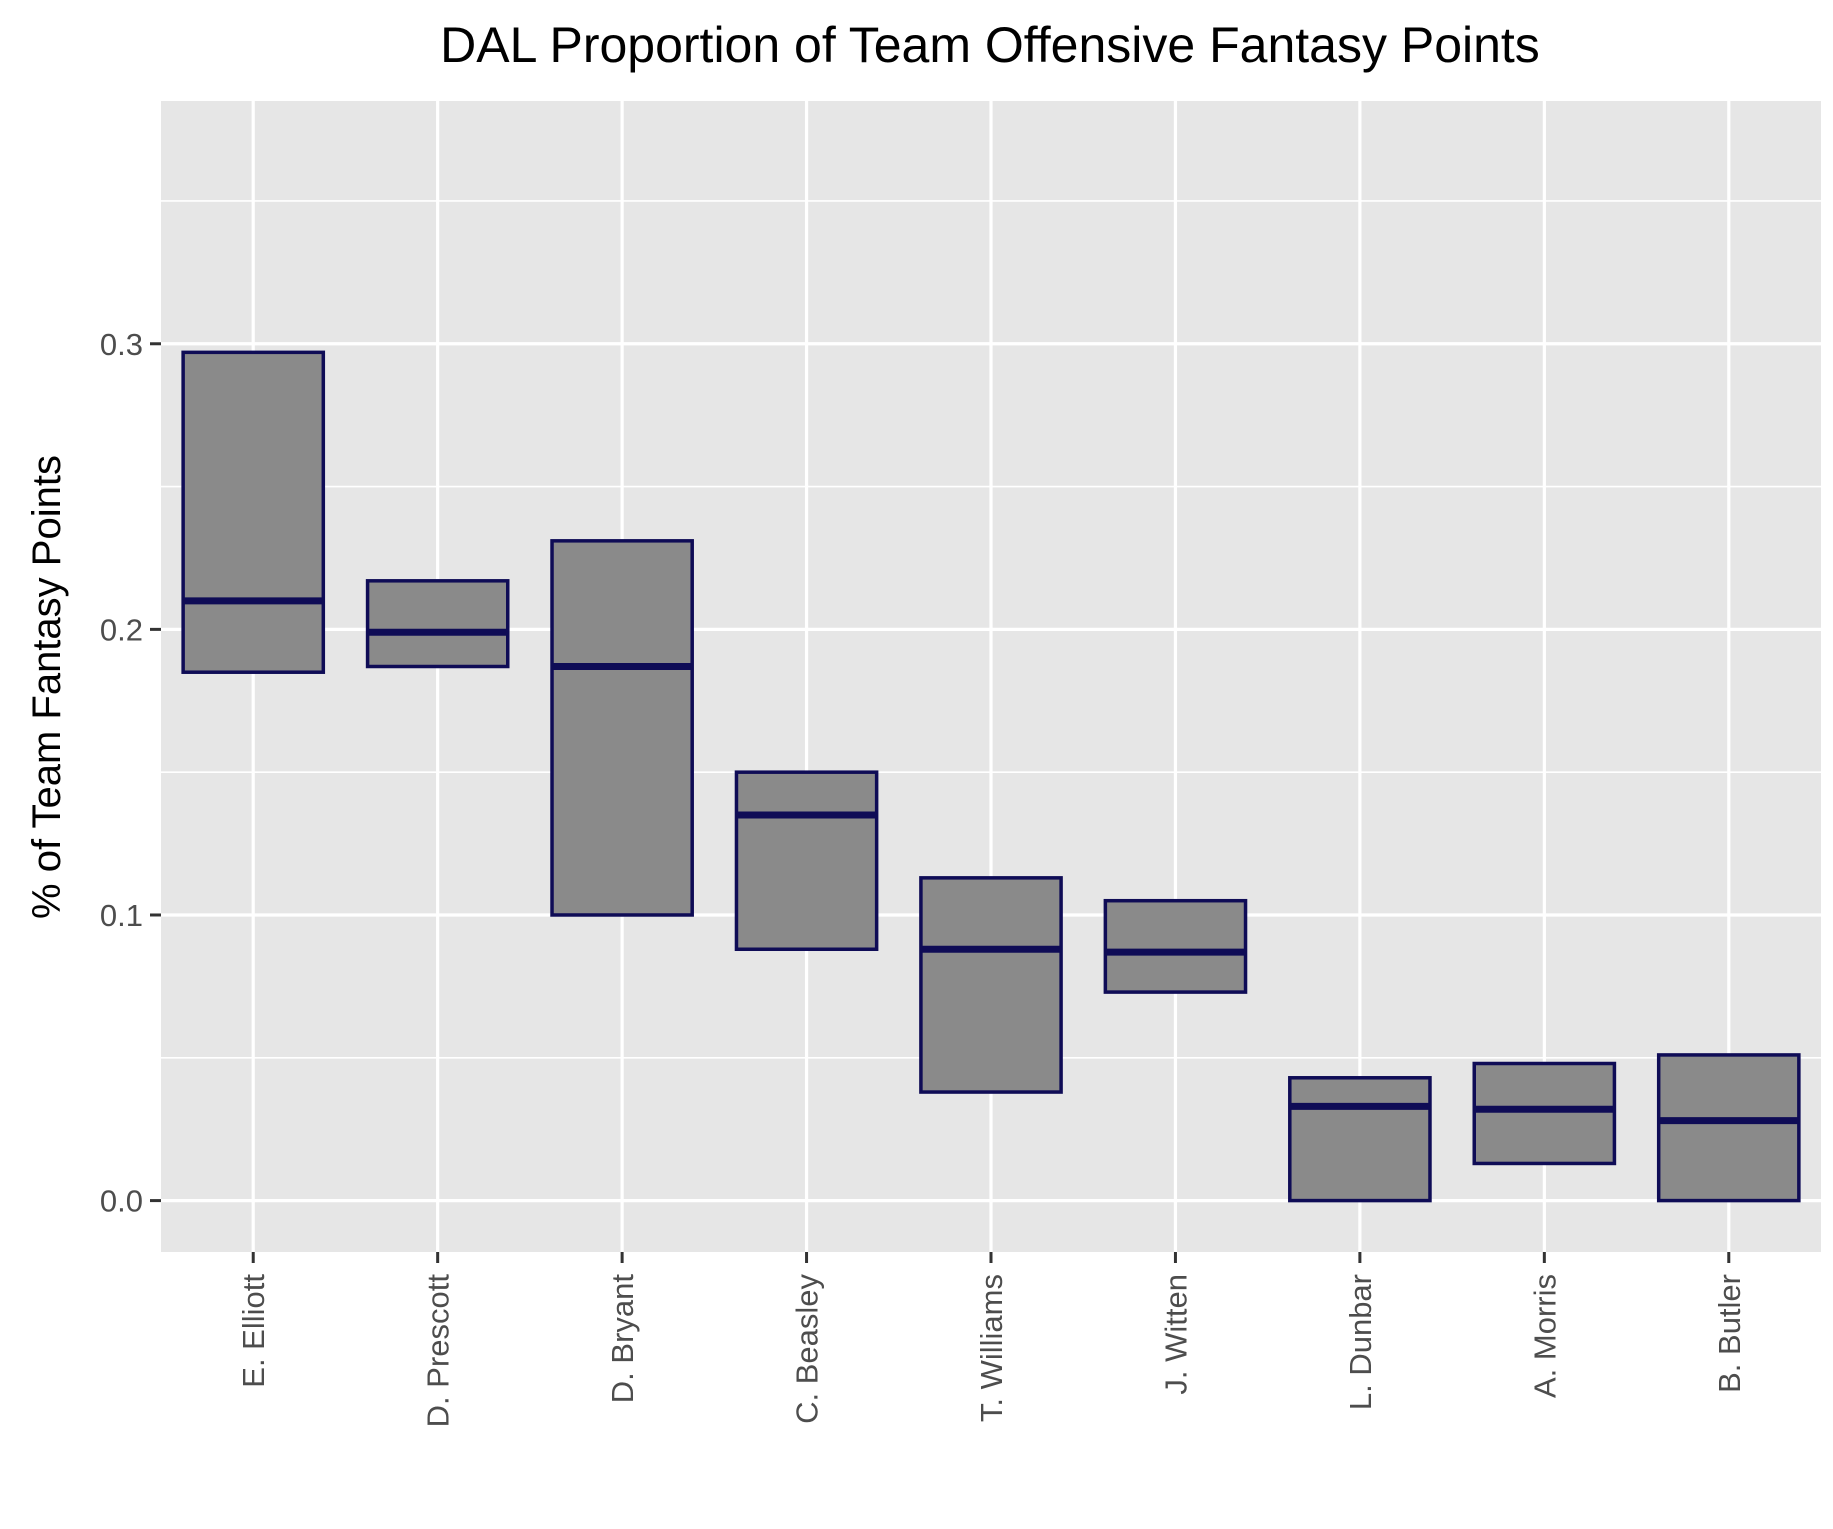 The height and width of the screenshot is (1529, 1833). Describe the element at coordinates (1544, 1336) in the screenshot. I see `x-tick-label: A. Morris` at that location.